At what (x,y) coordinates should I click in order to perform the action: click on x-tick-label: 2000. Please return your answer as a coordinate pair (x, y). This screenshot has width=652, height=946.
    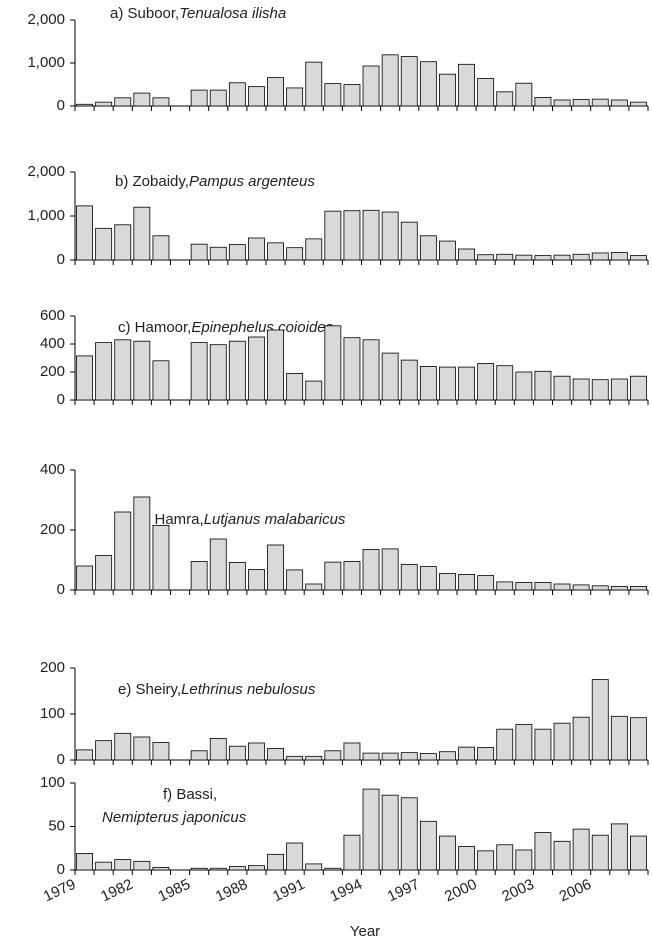
    Looking at the image, I should click on (460, 891).